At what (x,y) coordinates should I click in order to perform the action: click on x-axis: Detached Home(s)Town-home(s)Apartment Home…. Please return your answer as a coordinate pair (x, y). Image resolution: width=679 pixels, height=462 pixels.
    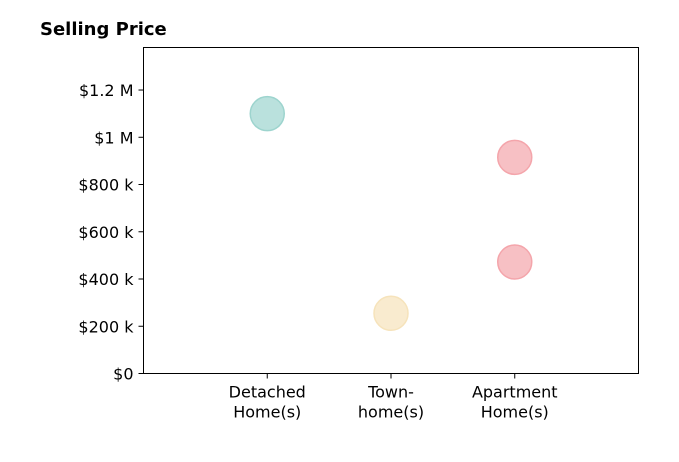
    Looking at the image, I should click on (393, 397).